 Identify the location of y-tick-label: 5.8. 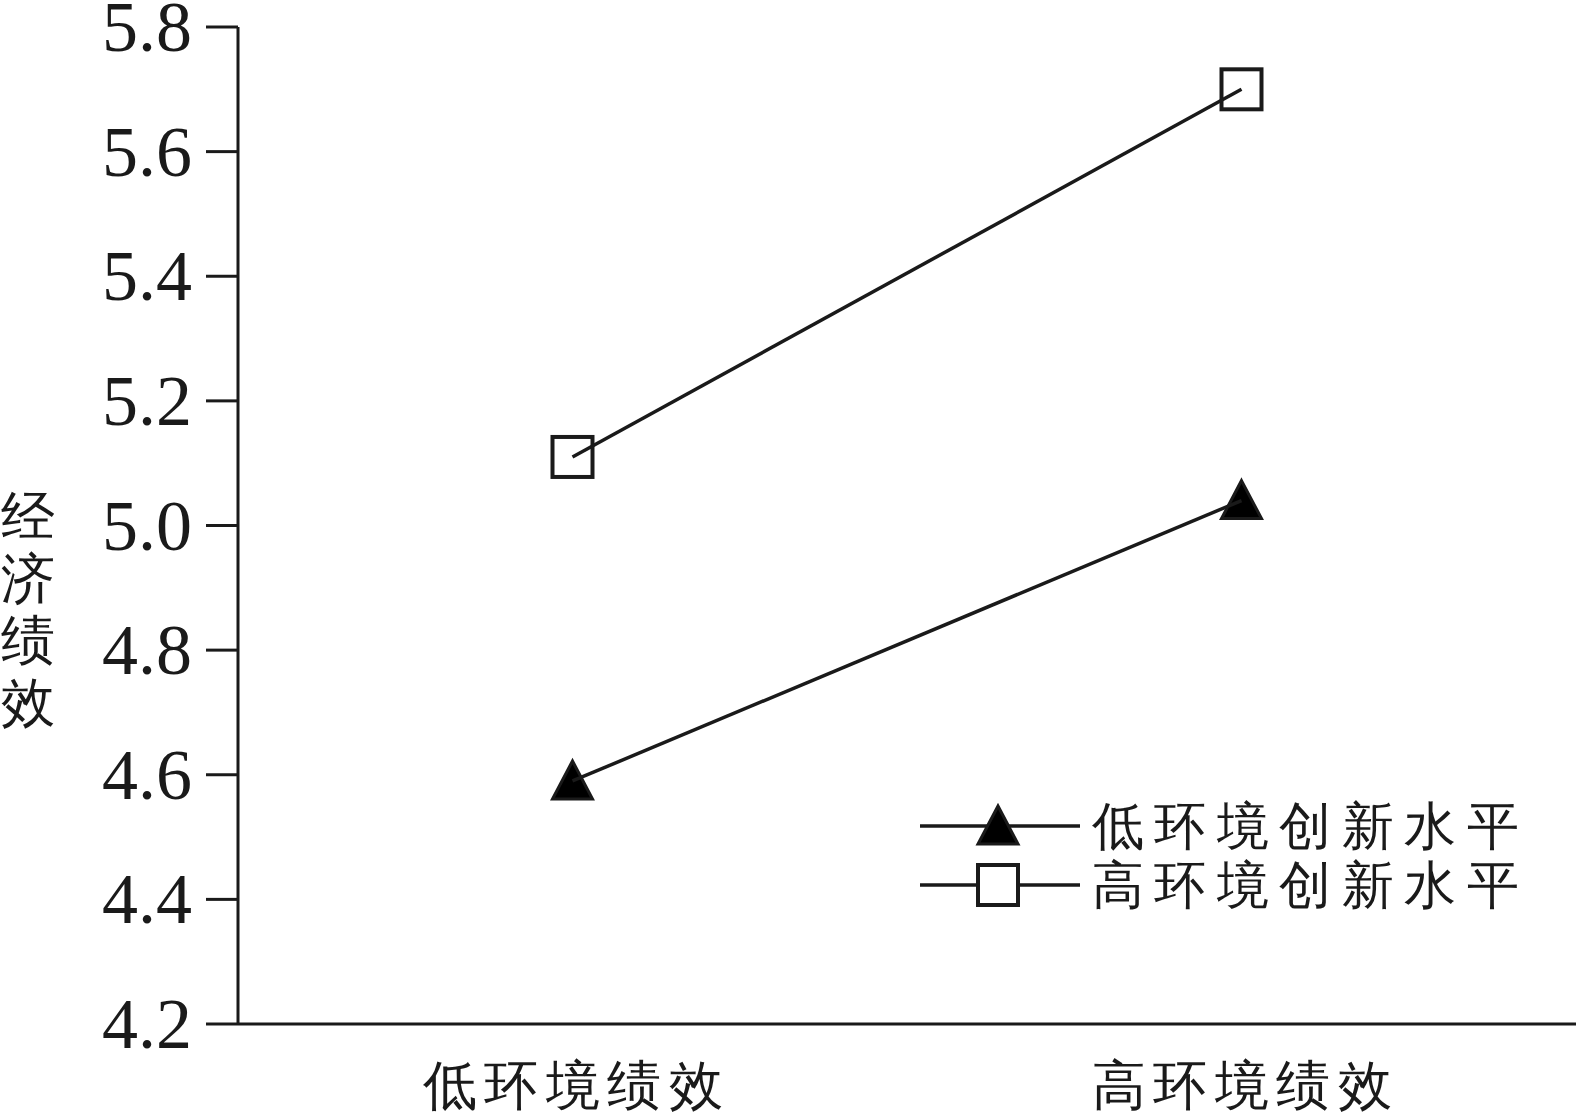
(147, 33).